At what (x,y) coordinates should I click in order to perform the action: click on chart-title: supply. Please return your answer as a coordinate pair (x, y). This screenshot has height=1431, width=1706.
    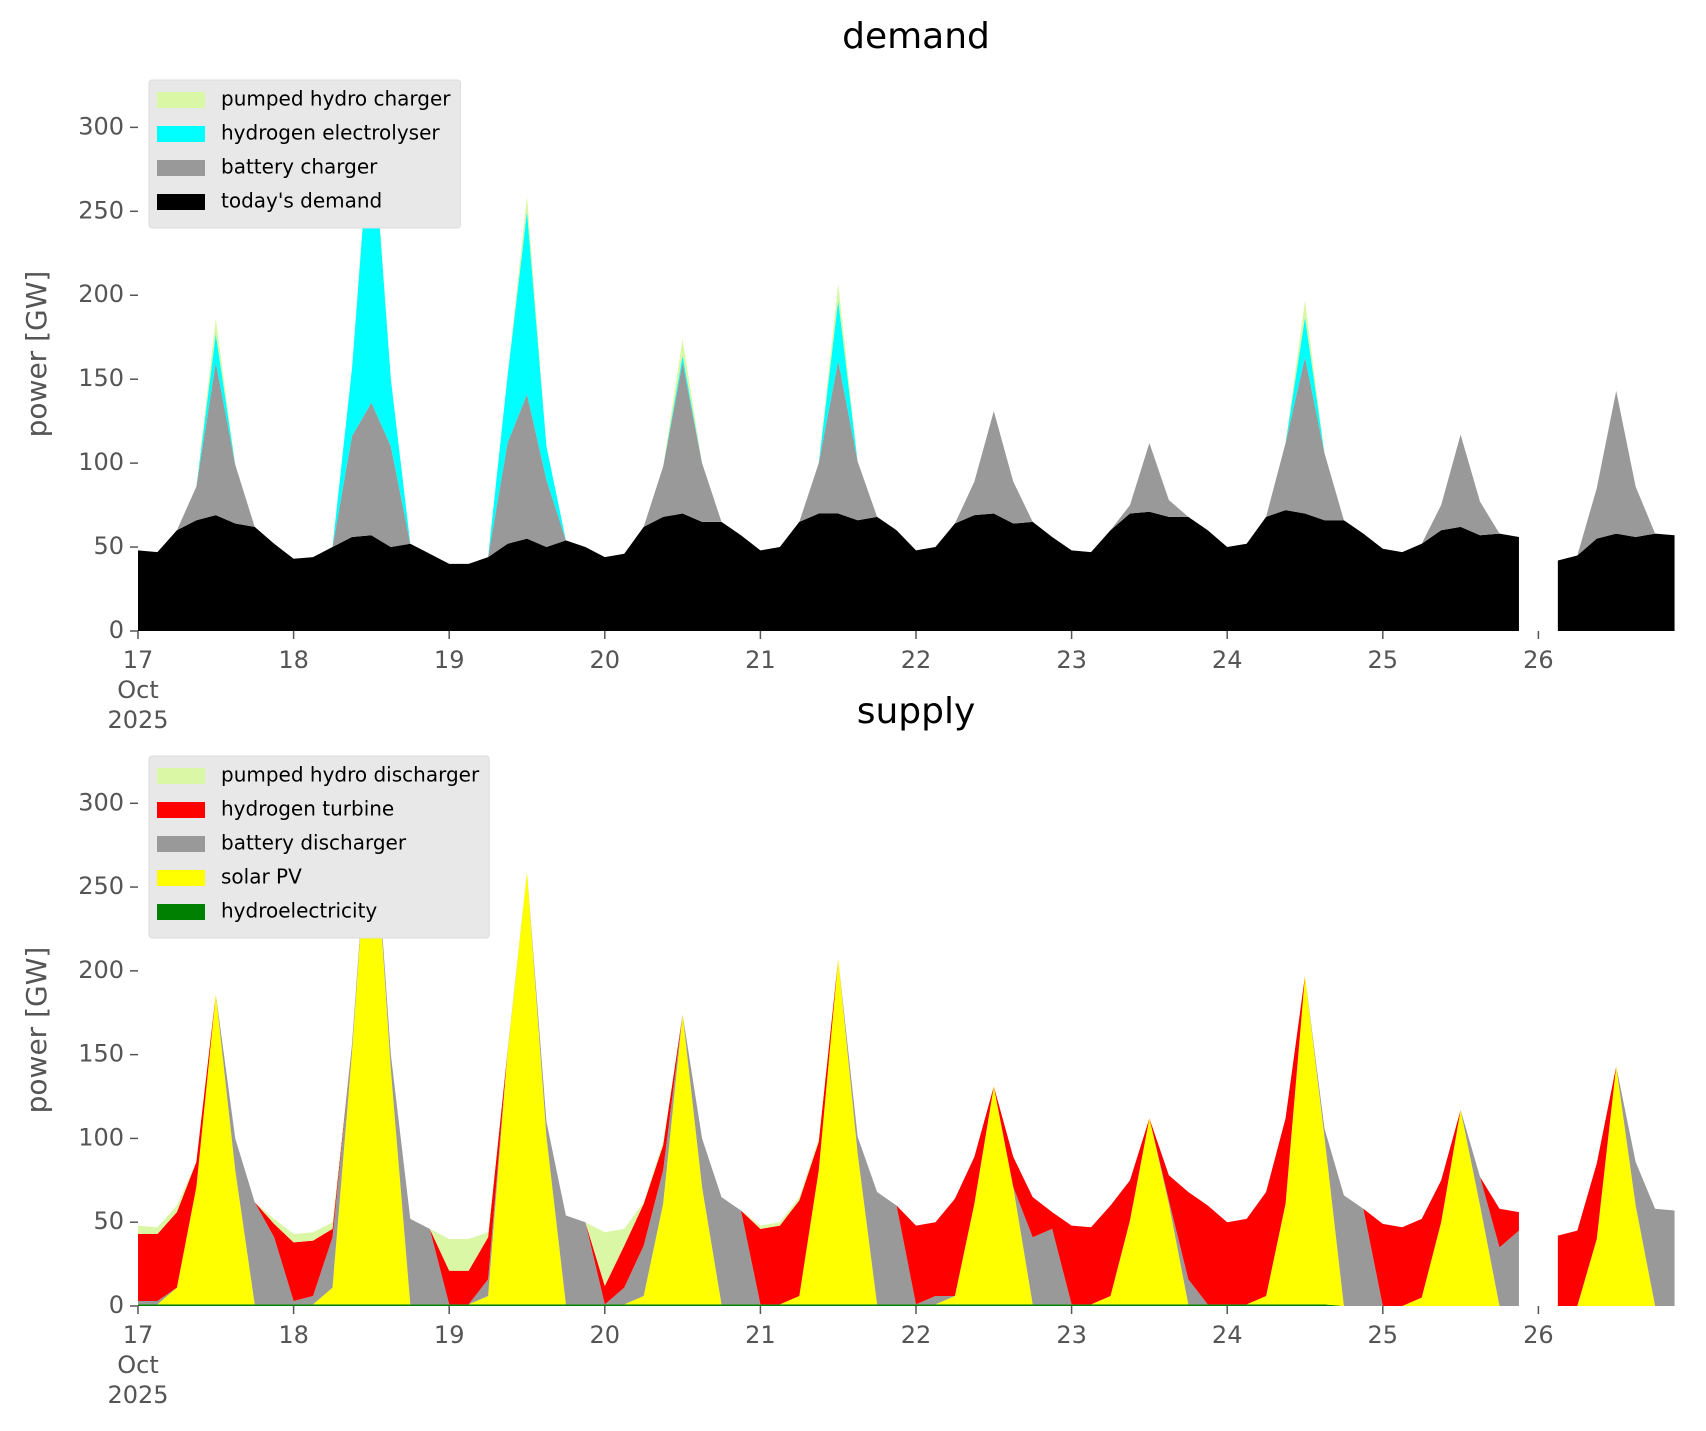
    Looking at the image, I should click on (916, 711).